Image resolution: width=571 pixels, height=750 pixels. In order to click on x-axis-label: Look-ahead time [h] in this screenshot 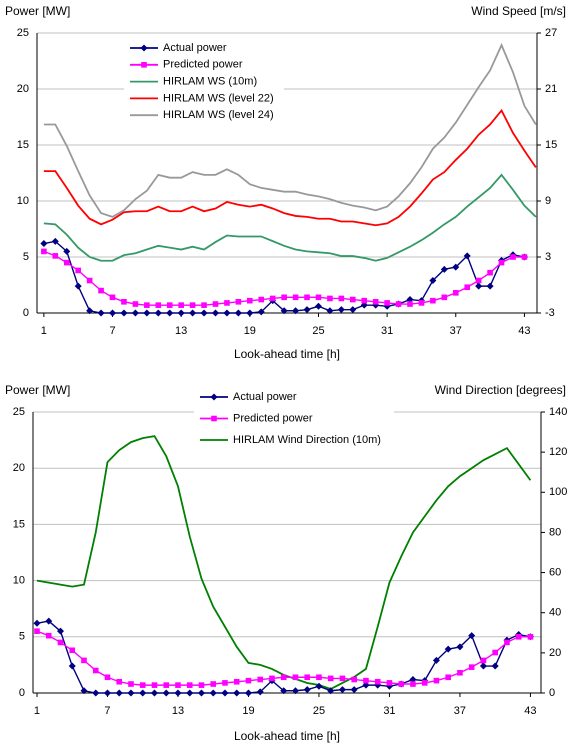, I will do `click(287, 736)`.